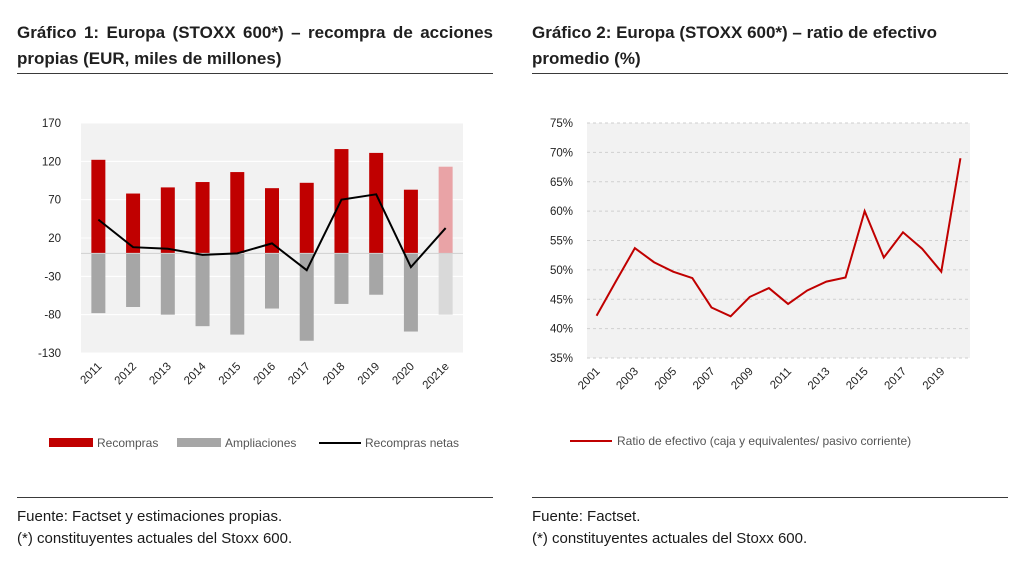  Describe the element at coordinates (589, 379) in the screenshot. I see `x-tick-label: 2001` at that location.